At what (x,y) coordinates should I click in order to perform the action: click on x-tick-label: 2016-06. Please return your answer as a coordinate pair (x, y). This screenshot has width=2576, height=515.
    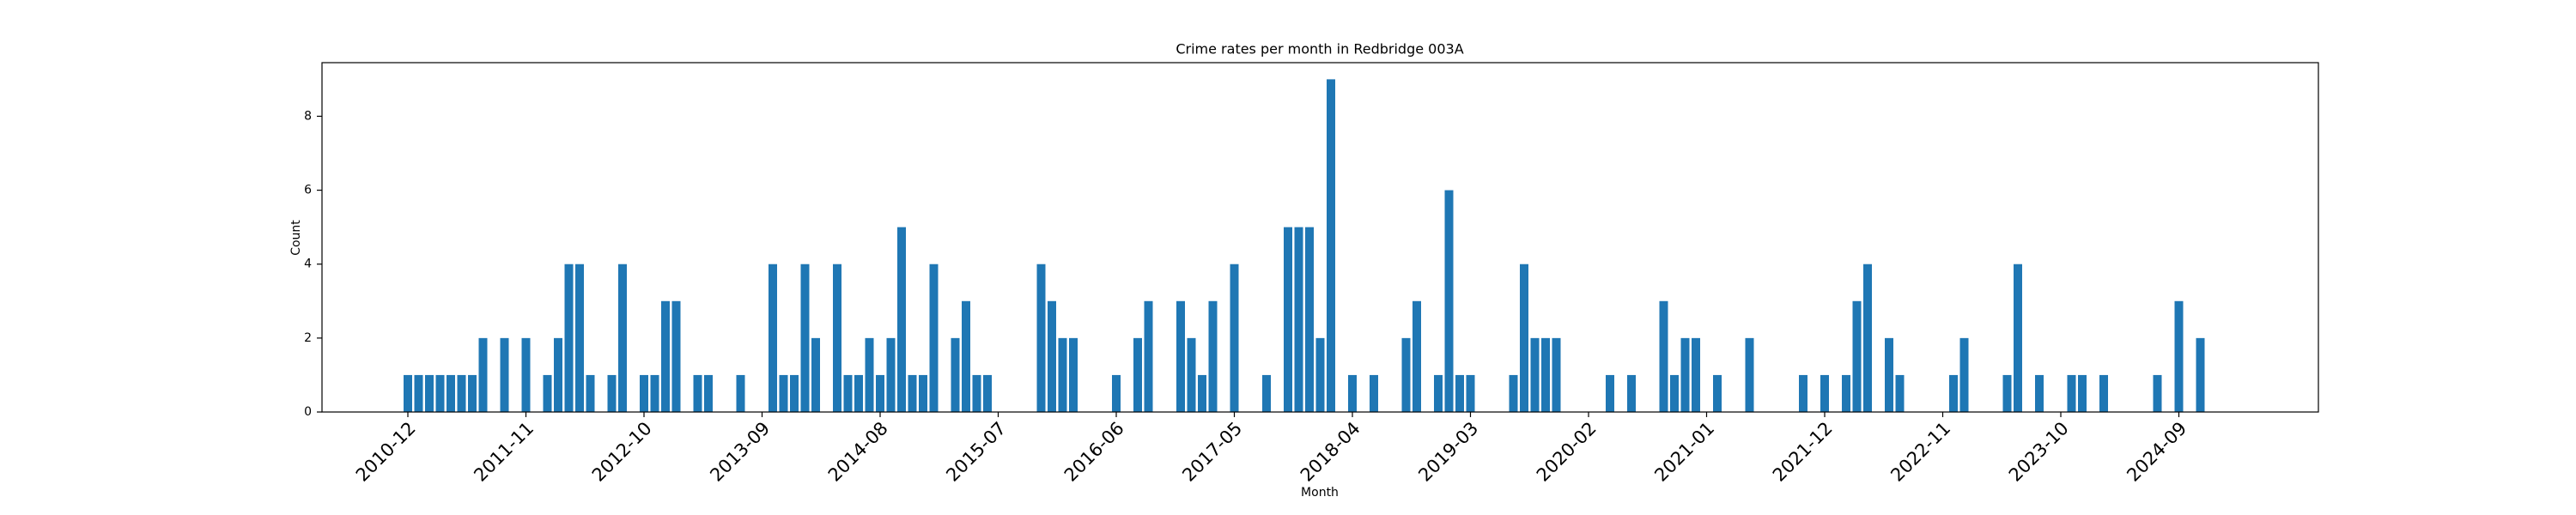
    Looking at the image, I should click on (1094, 452).